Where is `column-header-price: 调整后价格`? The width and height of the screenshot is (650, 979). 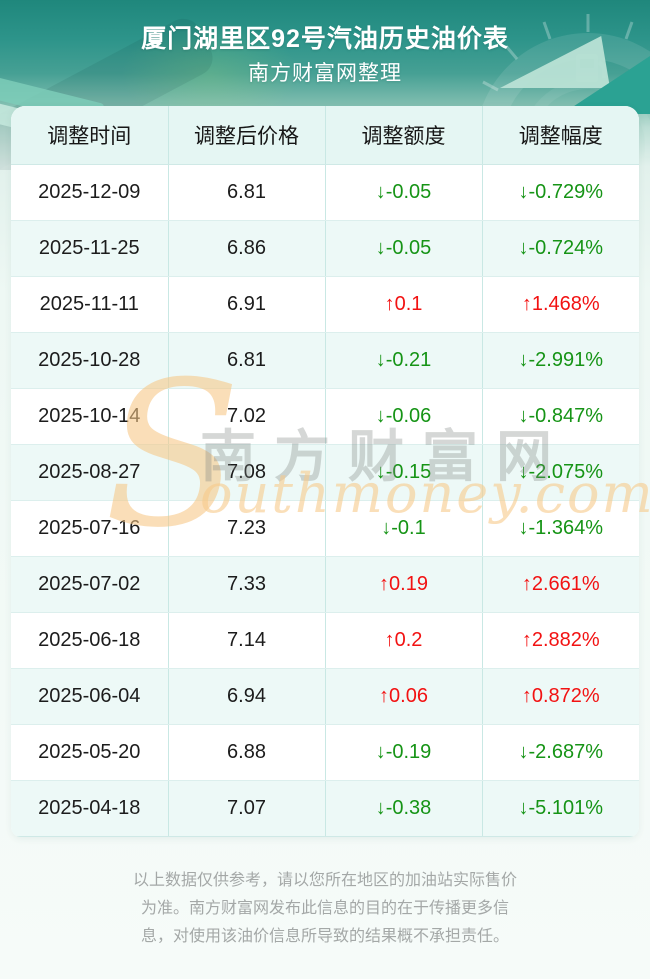
column-header-price: 调整后价格 is located at coordinates (247, 135).